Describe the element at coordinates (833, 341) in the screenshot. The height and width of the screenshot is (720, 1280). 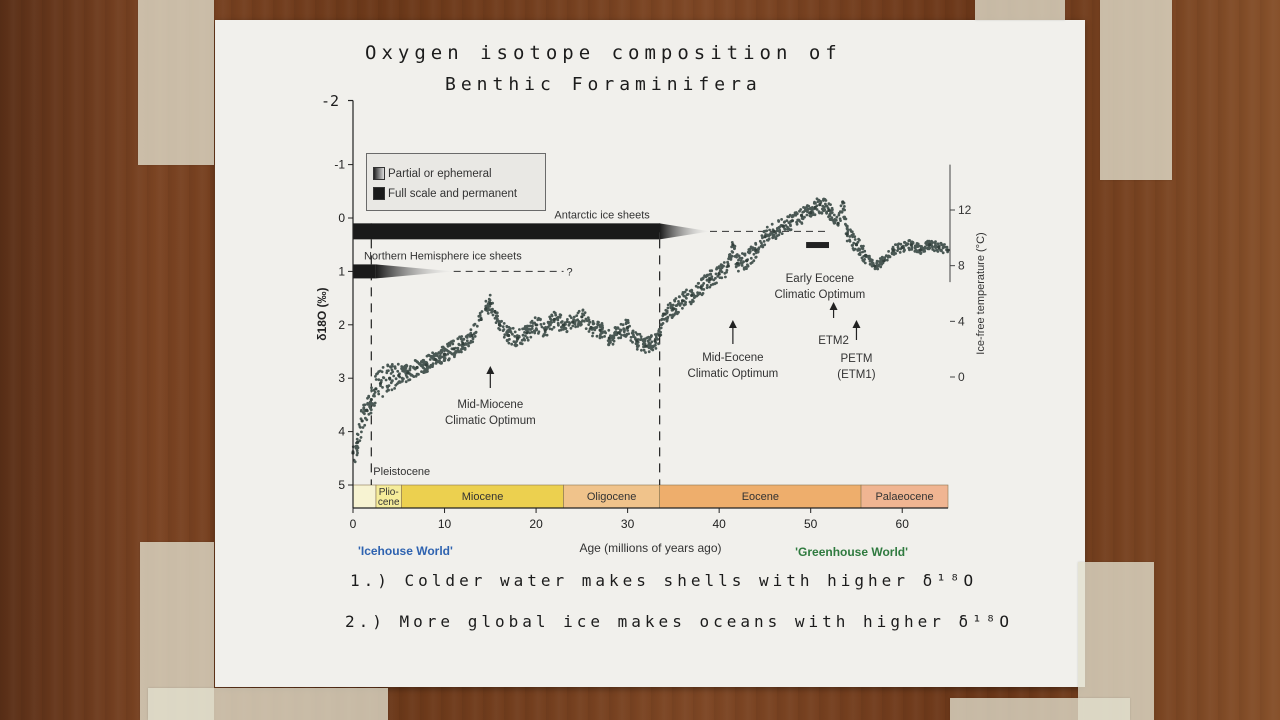
I see `annotation-label: ETM2` at that location.